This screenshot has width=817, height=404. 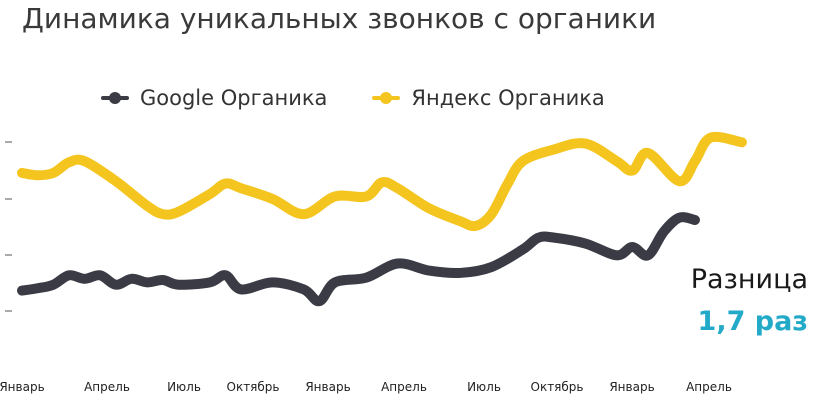 I want to click on difference-label: Разница, so click(x=749, y=279).